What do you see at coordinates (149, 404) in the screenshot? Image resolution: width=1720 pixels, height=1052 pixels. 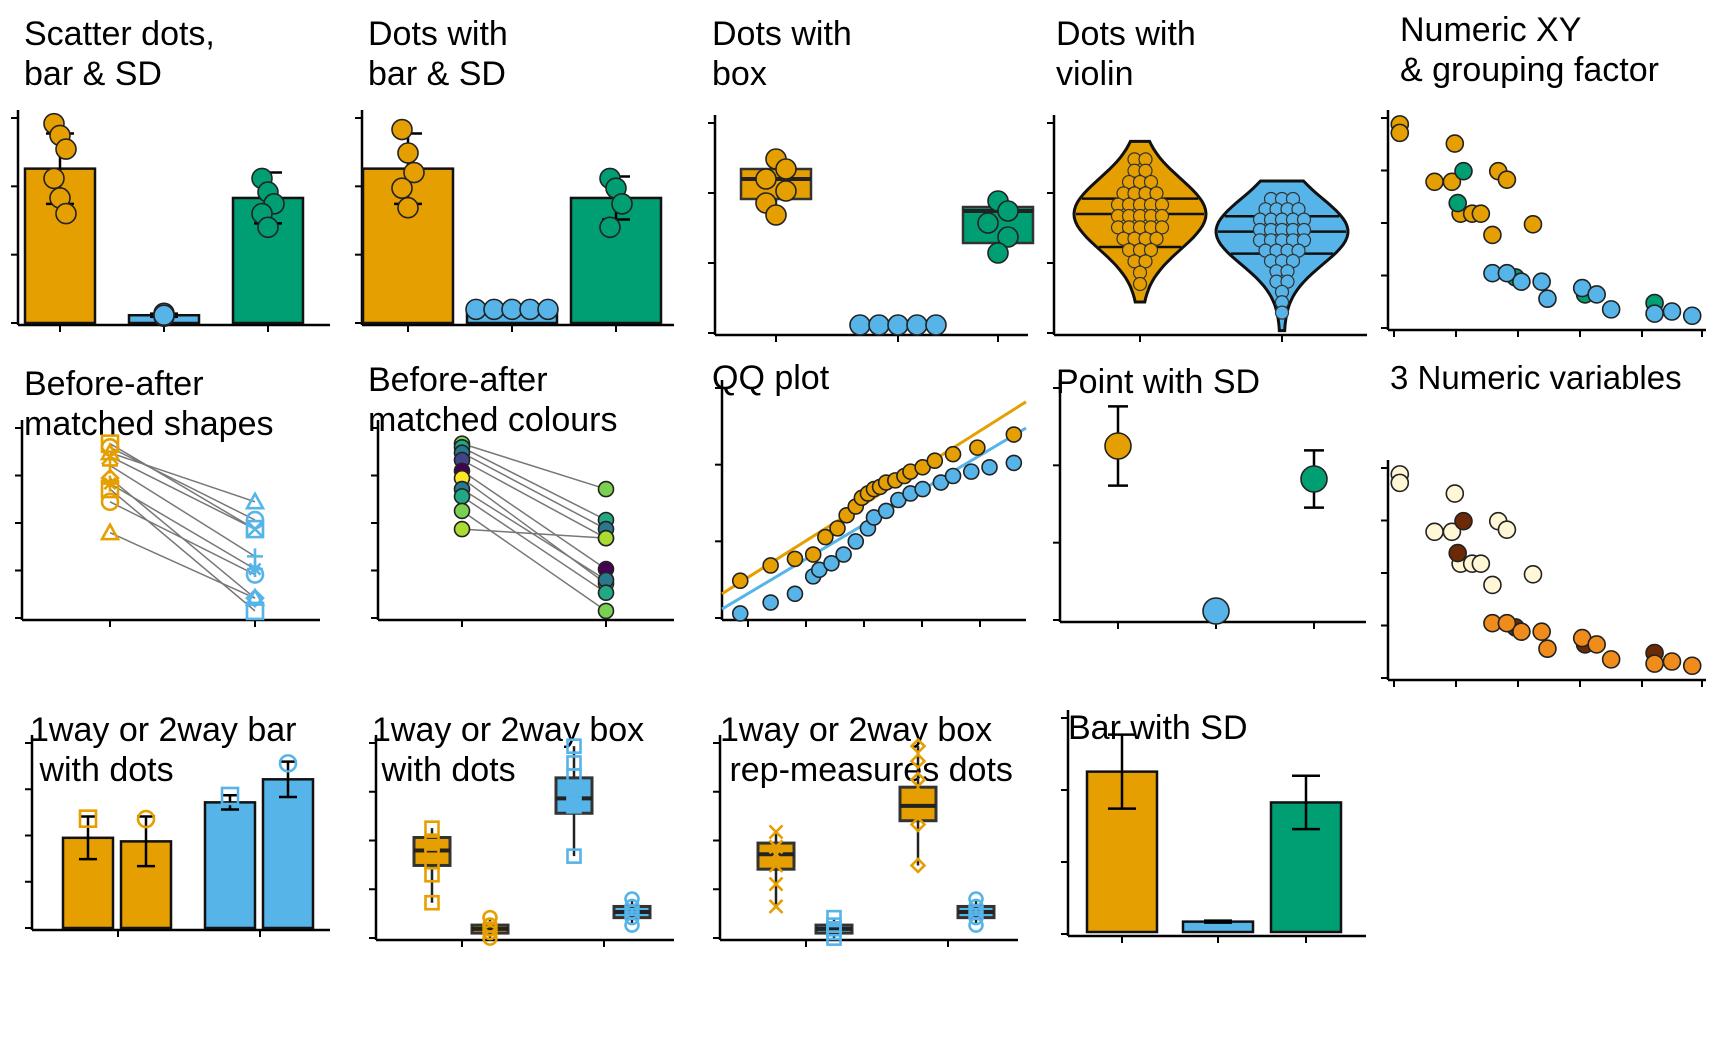 I see `panel-title: Before-after matched shapes` at bounding box center [149, 404].